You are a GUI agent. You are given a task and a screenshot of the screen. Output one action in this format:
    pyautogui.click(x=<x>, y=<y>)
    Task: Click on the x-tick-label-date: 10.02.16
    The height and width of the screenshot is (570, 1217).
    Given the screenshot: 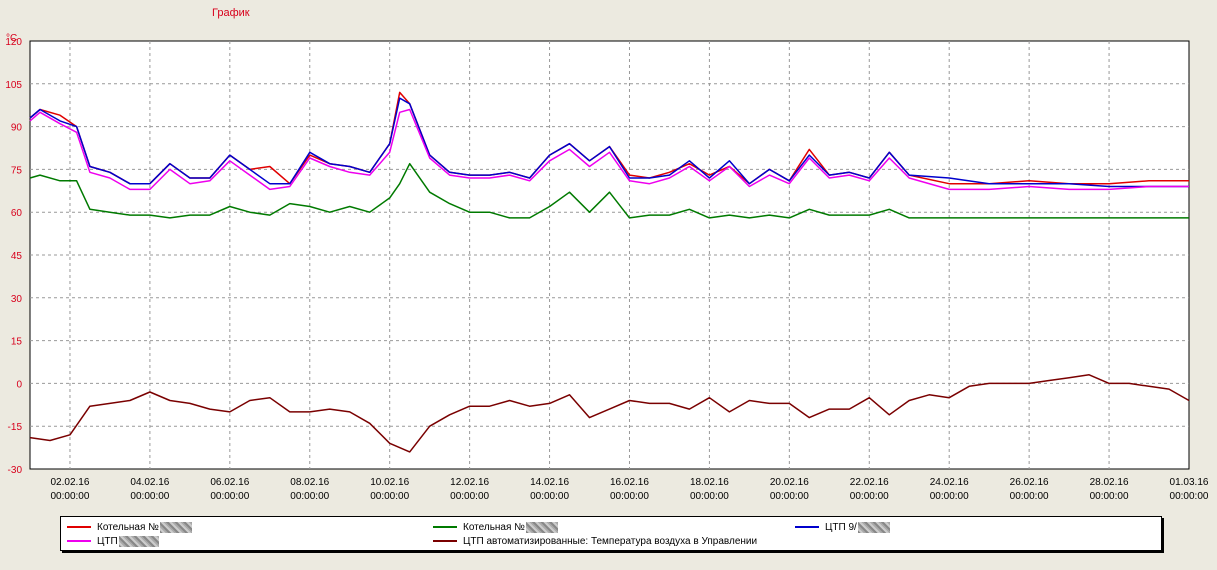 What is the action you would take?
    pyautogui.click(x=389, y=482)
    